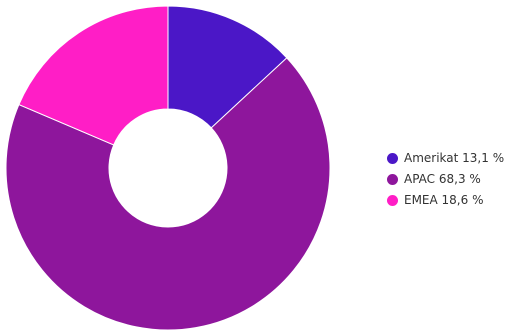 The image size is (528, 331). I want to click on legend-label-amerikat: Amerikat 13,1 %, so click(454, 158).